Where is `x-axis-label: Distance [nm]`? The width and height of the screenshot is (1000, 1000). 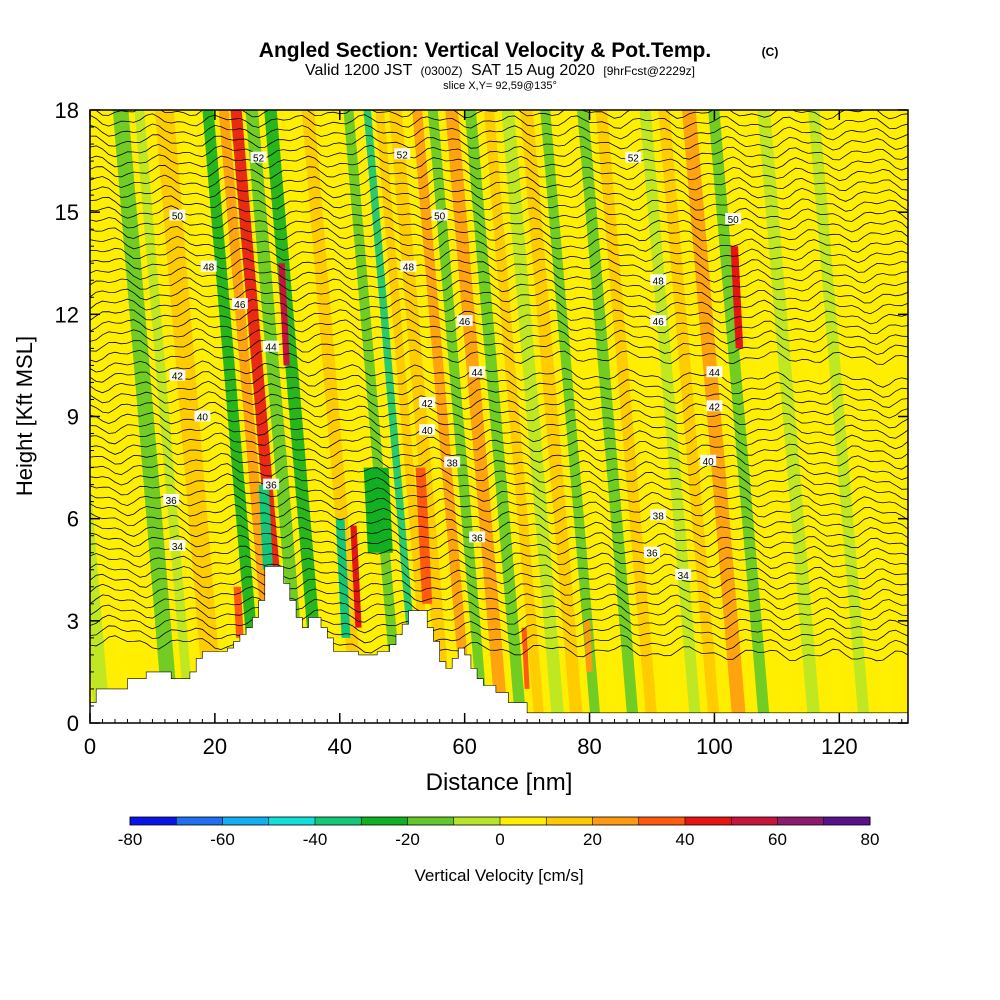 x-axis-label: Distance [nm] is located at coordinates (499, 782).